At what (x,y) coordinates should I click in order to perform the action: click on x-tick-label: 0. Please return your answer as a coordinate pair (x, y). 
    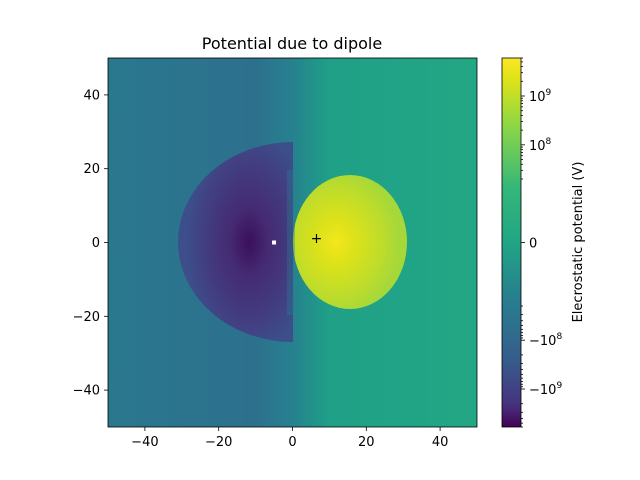
    Looking at the image, I should click on (292, 442).